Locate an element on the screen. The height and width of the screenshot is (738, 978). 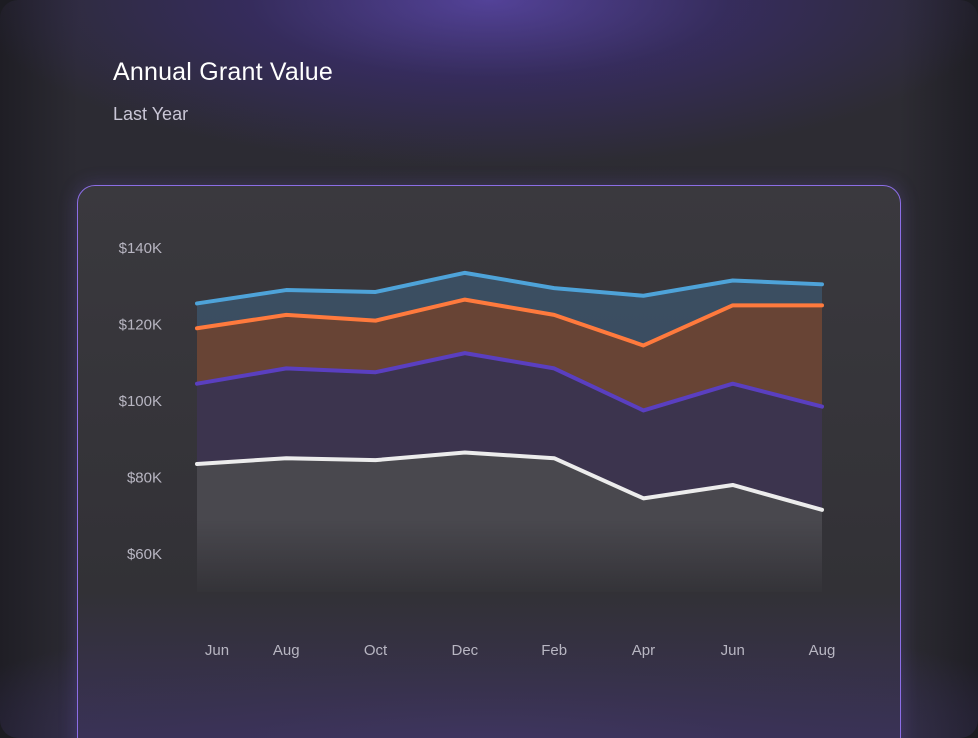
card-subtitle: Last Year is located at coordinates (151, 114).